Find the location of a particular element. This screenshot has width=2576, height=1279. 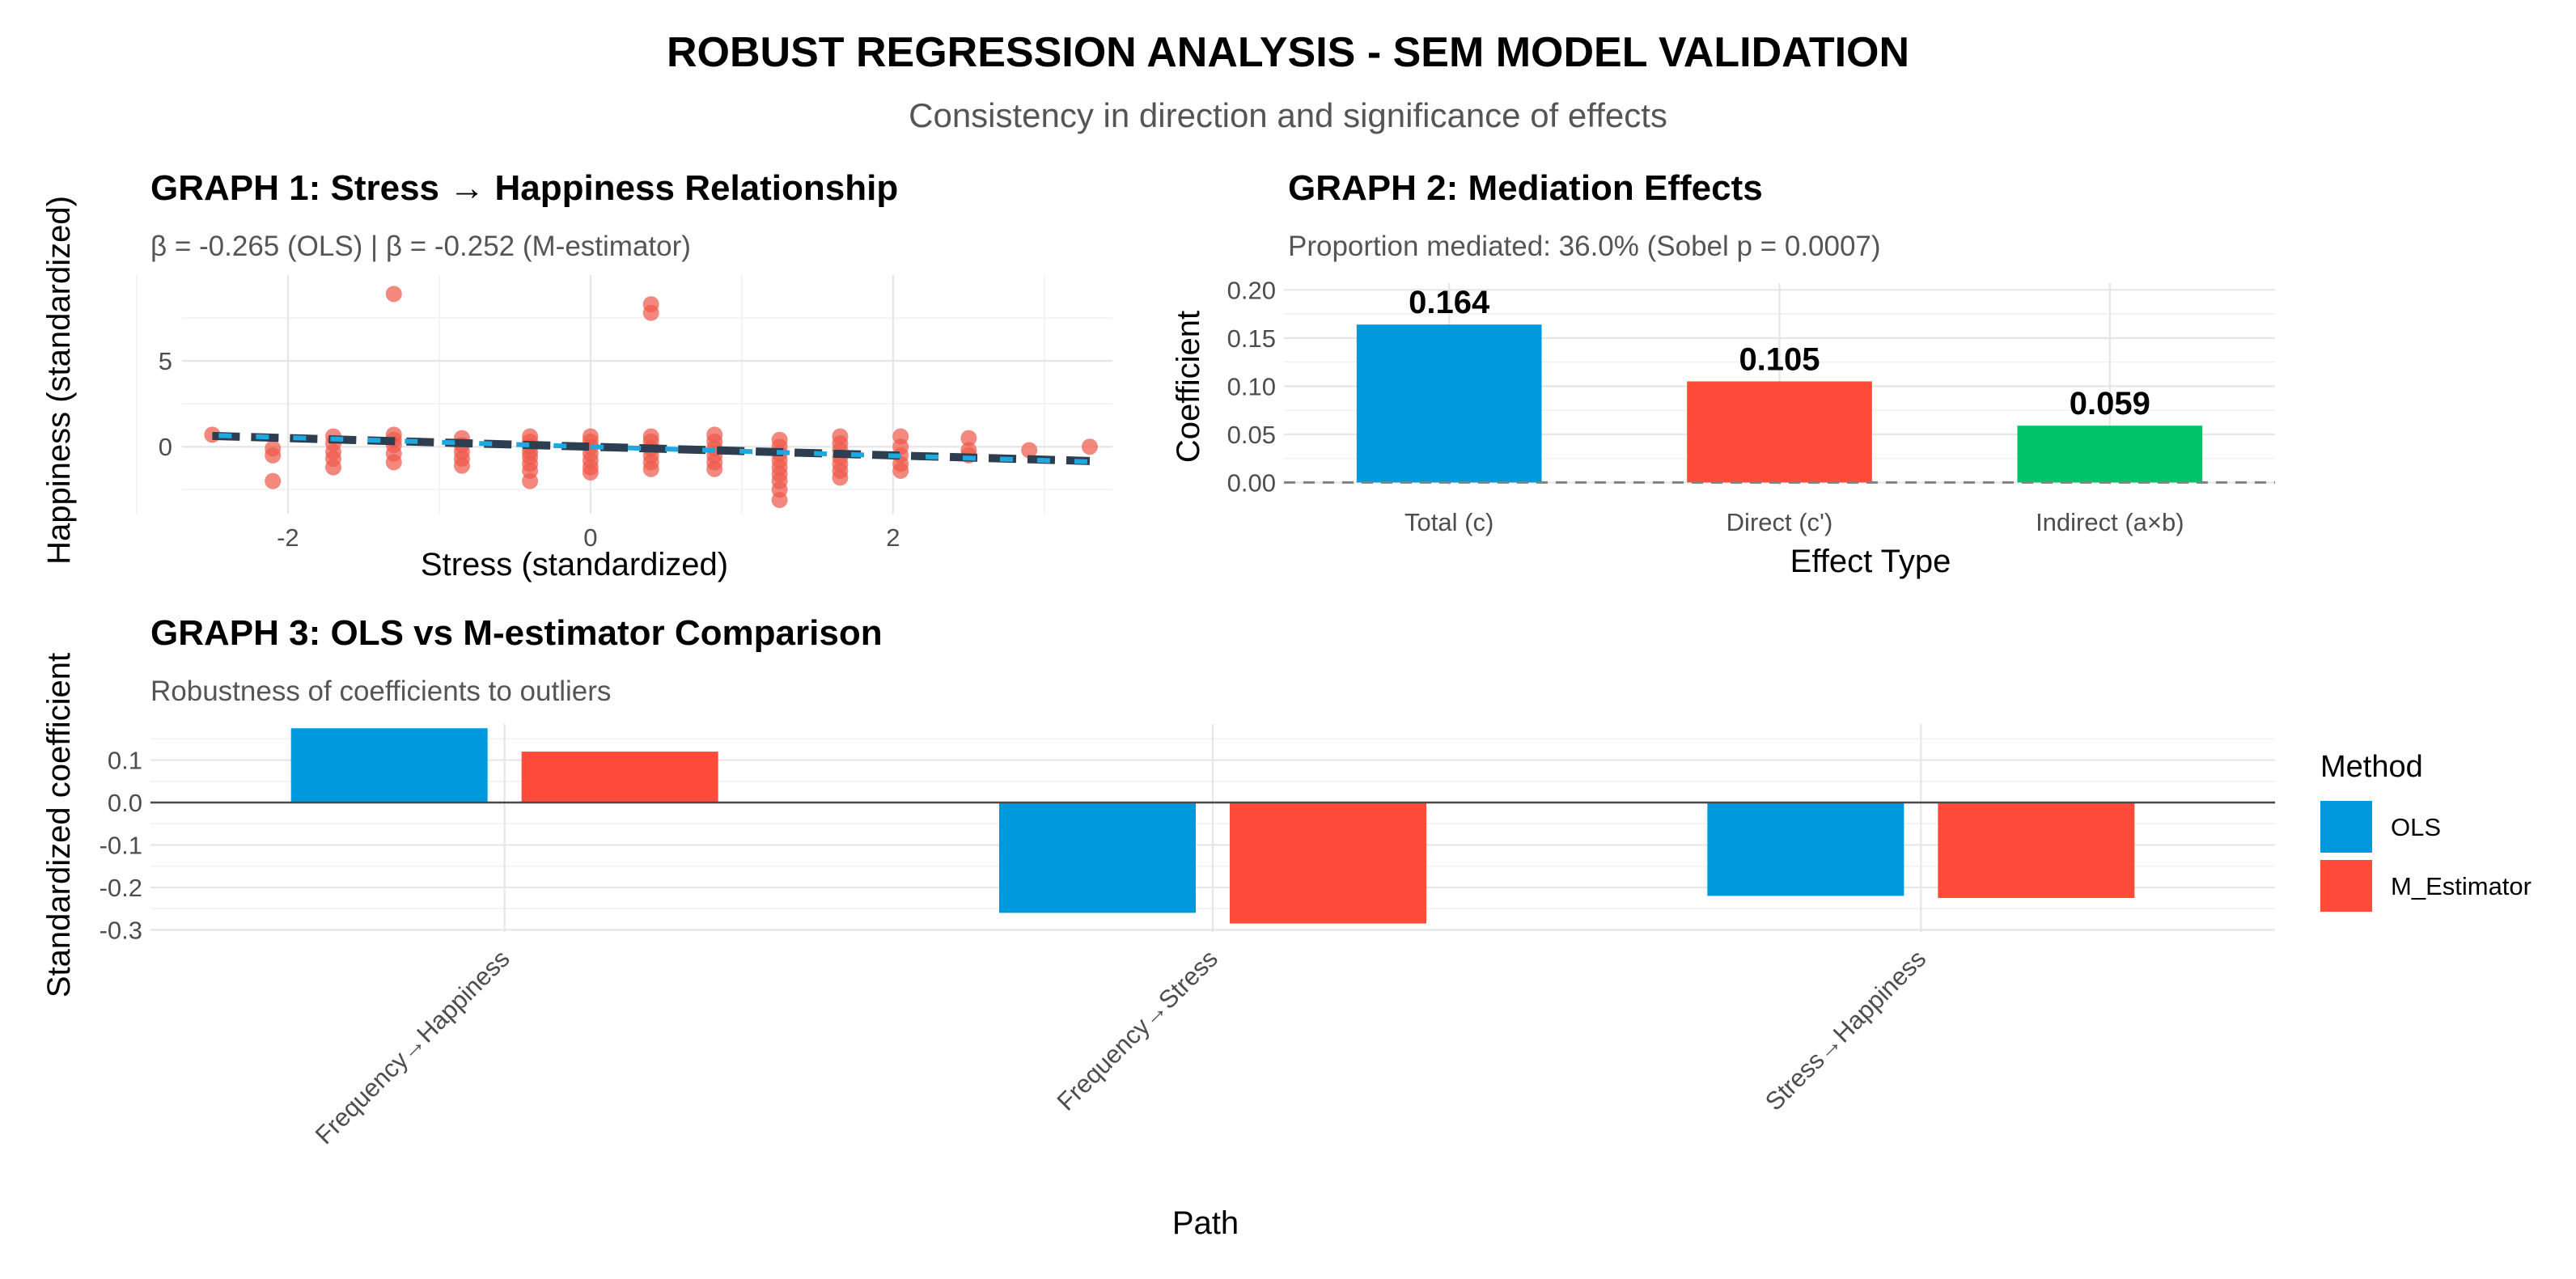

graph2-y-tick-label: 0.15 is located at coordinates (1251, 338).